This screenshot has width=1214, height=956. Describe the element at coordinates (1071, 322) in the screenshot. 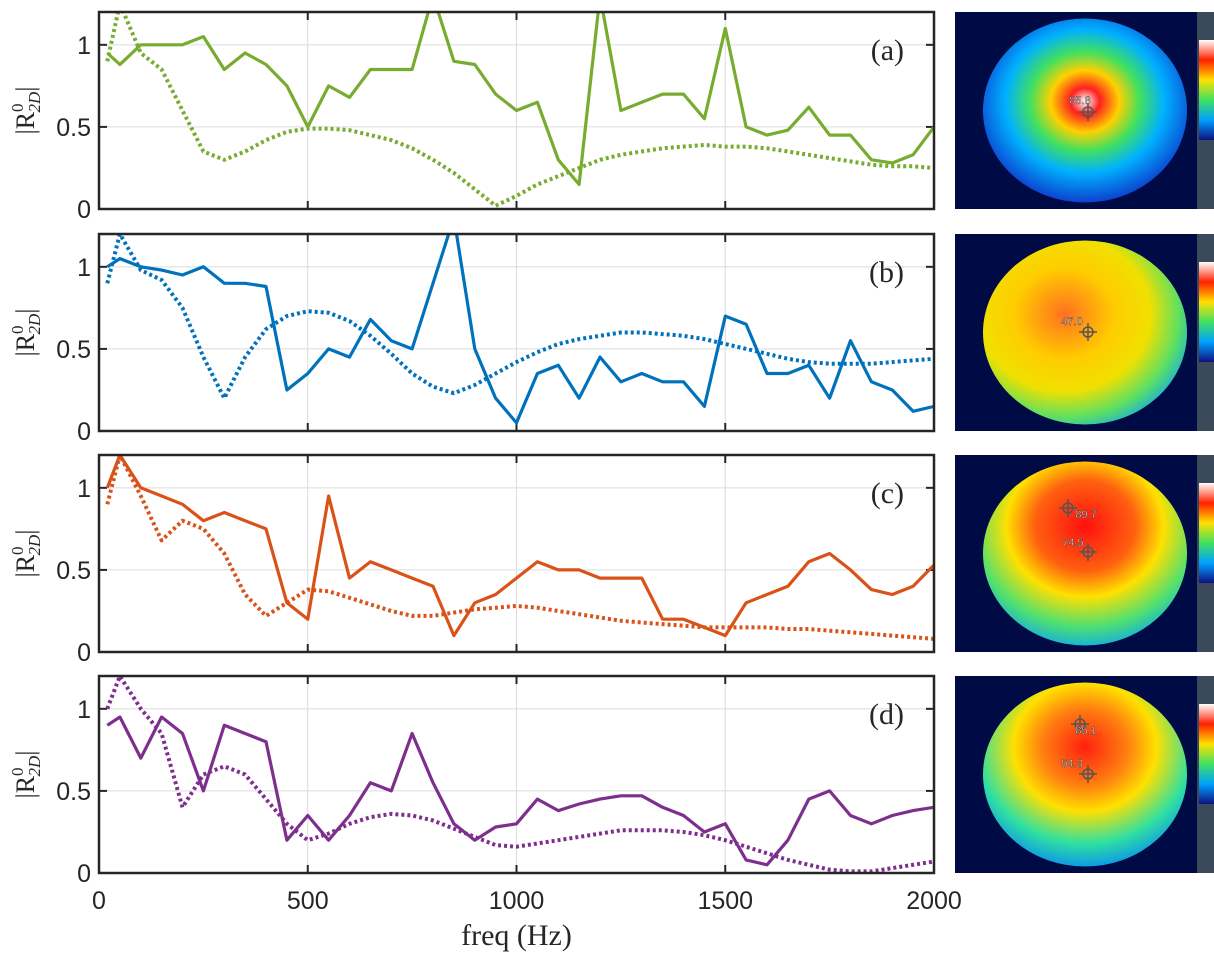

I see `thermal-label: 47.0` at that location.